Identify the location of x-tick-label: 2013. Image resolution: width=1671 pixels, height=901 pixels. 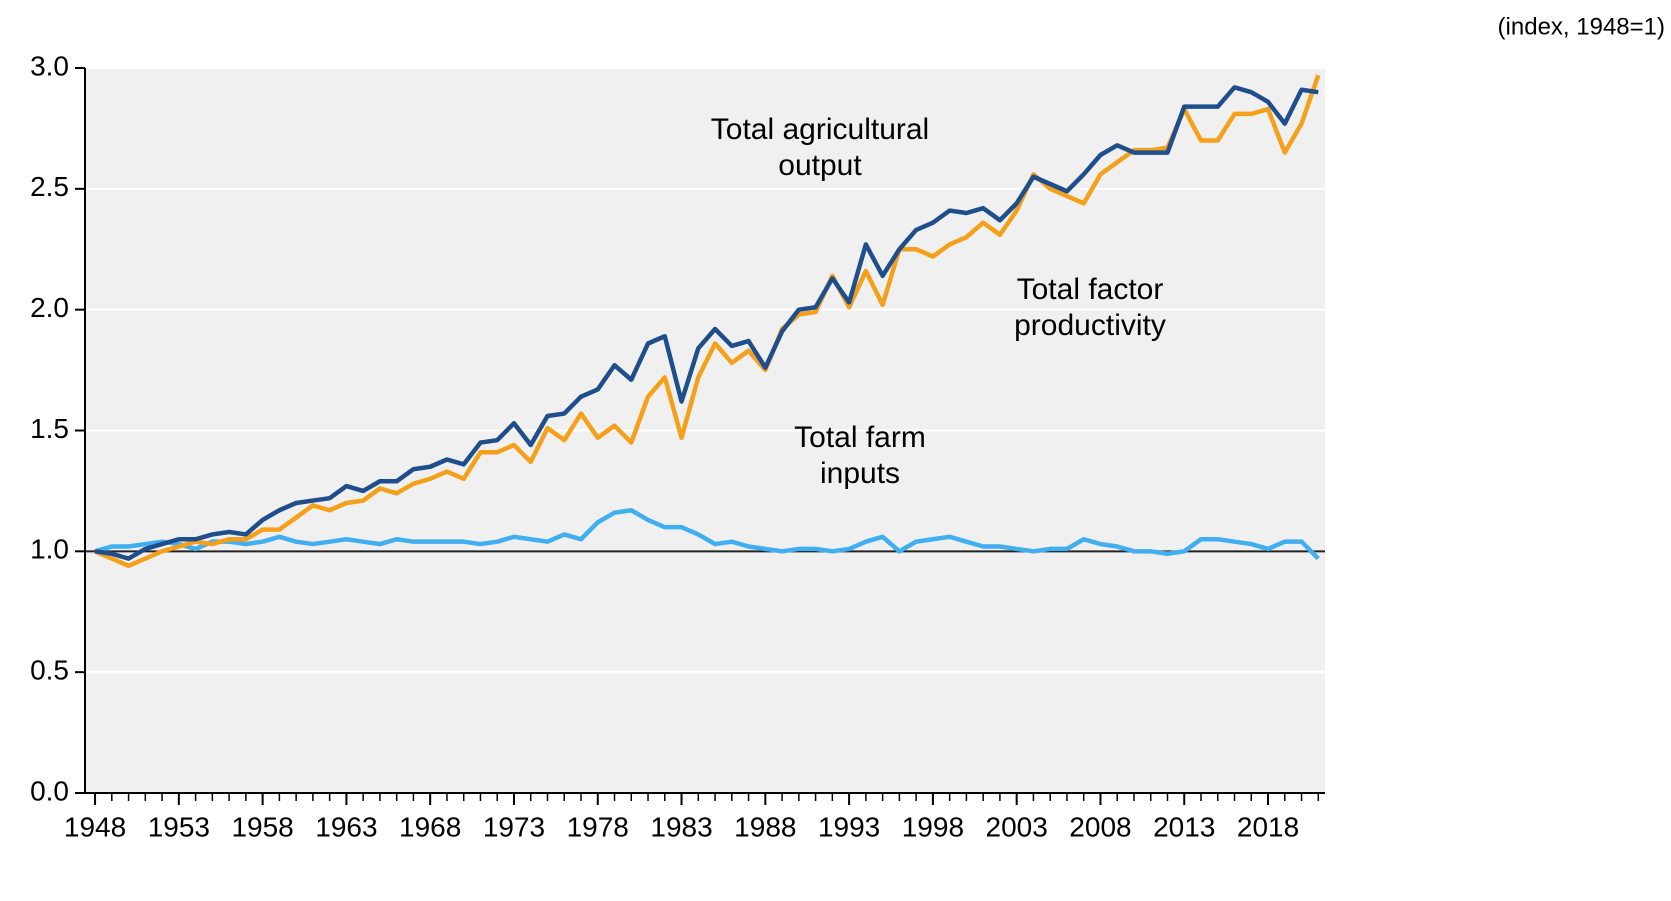
(1184, 826).